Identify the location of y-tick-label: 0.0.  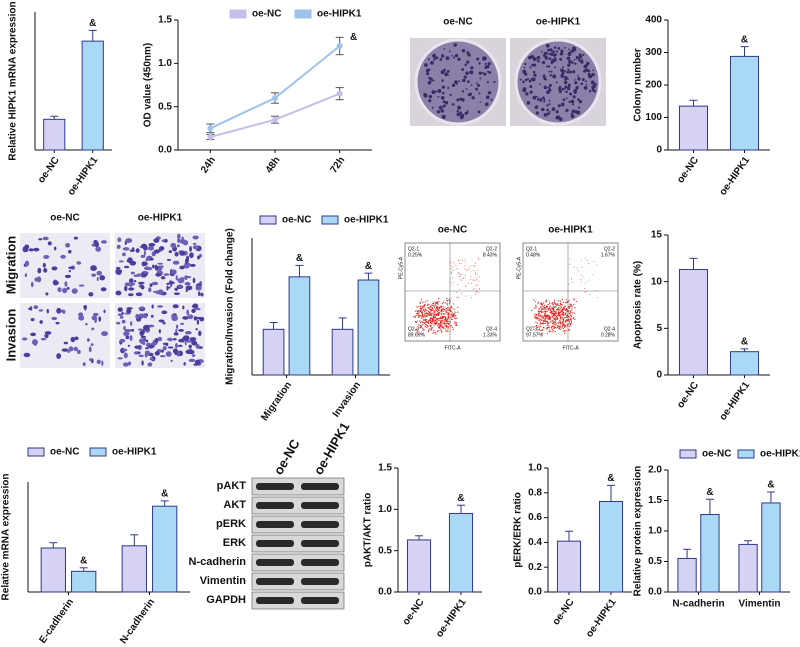
(655, 592).